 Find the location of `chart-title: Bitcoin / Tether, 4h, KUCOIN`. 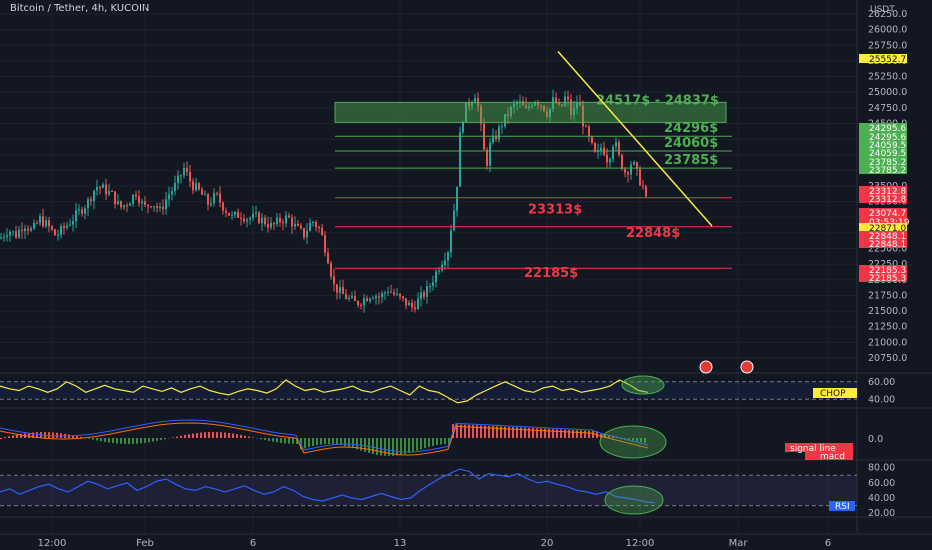

chart-title: Bitcoin / Tether, 4h, KUCOIN is located at coordinates (80, 8).